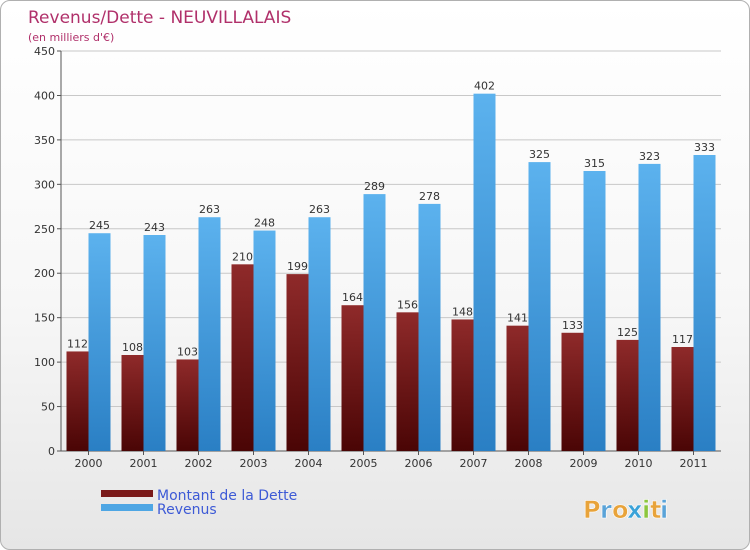 The height and width of the screenshot is (550, 750). I want to click on revenue-value-label: 278, so click(429, 196).